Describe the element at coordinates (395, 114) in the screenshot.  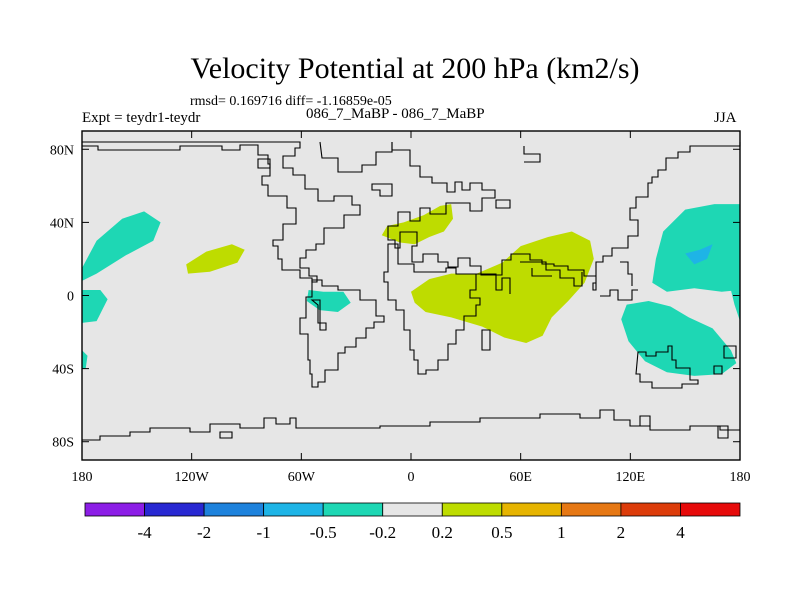
I see `case-label: 086_7_MaBP - 086_7_MaBP` at that location.